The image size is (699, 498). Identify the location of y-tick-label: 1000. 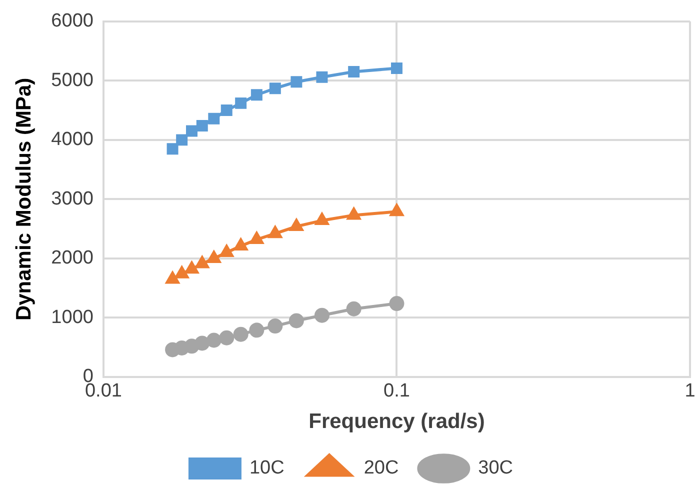
(72, 317).